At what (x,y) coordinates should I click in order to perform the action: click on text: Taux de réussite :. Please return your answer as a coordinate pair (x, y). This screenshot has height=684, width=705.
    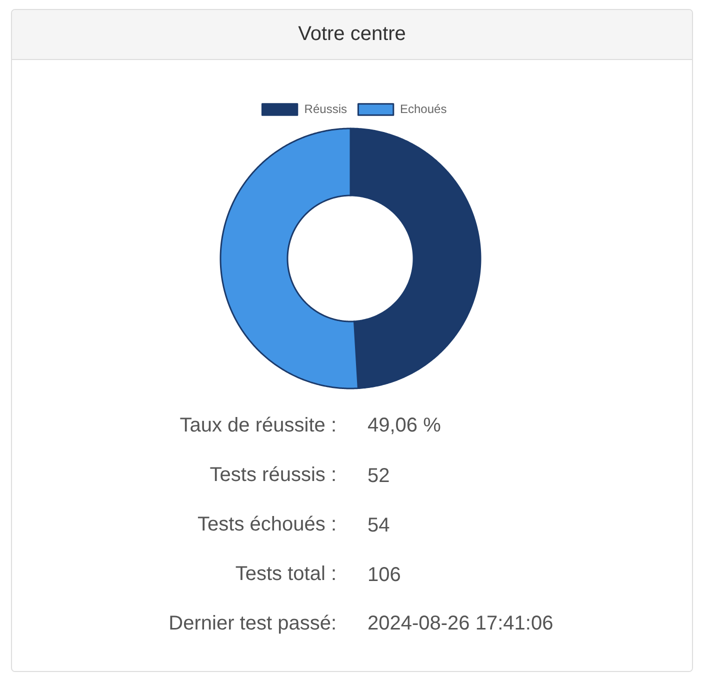
    Looking at the image, I should click on (258, 425).